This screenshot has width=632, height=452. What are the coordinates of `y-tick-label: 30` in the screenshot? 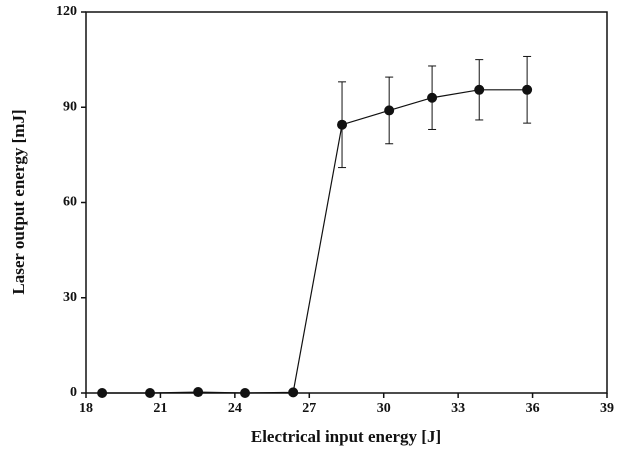 It's located at (70, 297).